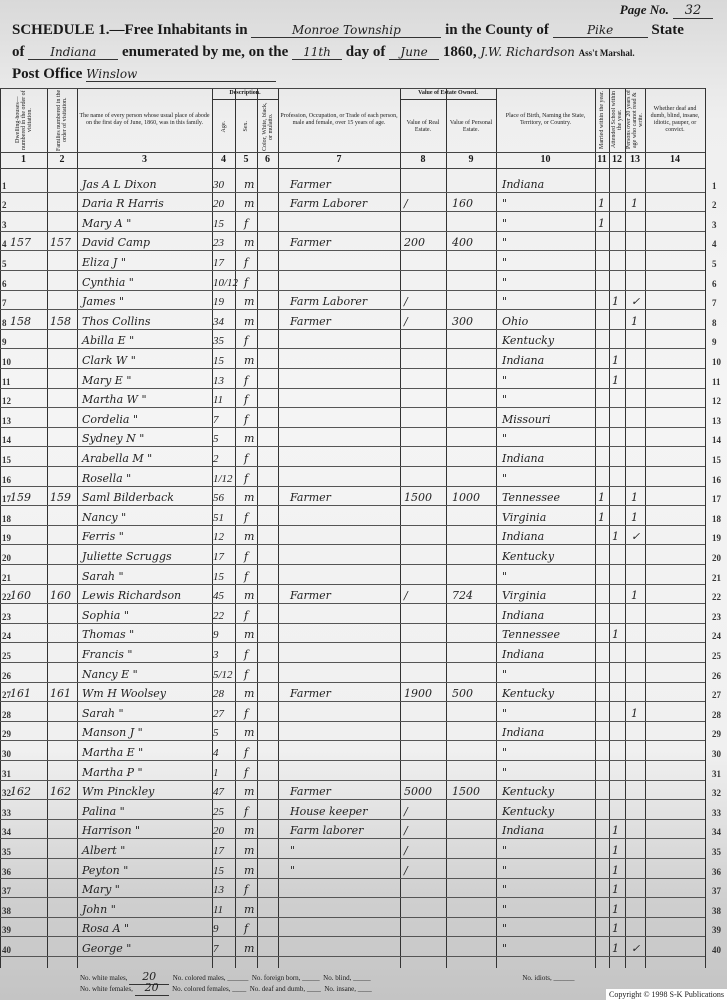 The width and height of the screenshot is (727, 1000). I want to click on line-number-left: 28, so click(6, 714).